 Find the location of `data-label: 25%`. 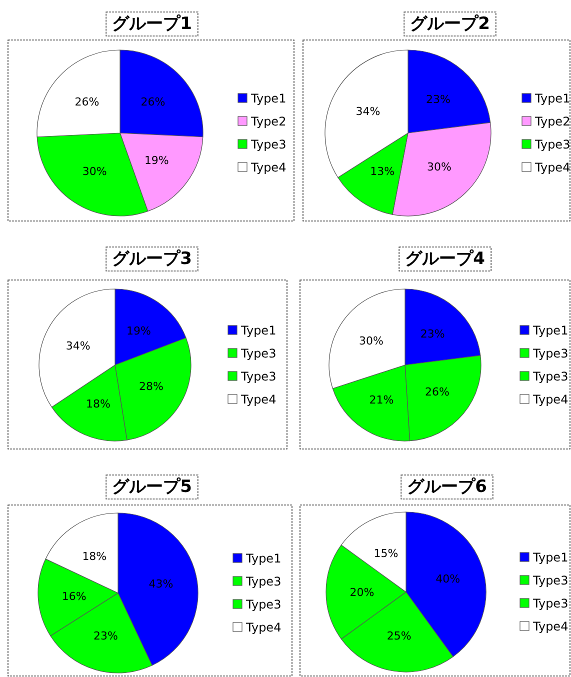

data-label: 25% is located at coordinates (399, 635).